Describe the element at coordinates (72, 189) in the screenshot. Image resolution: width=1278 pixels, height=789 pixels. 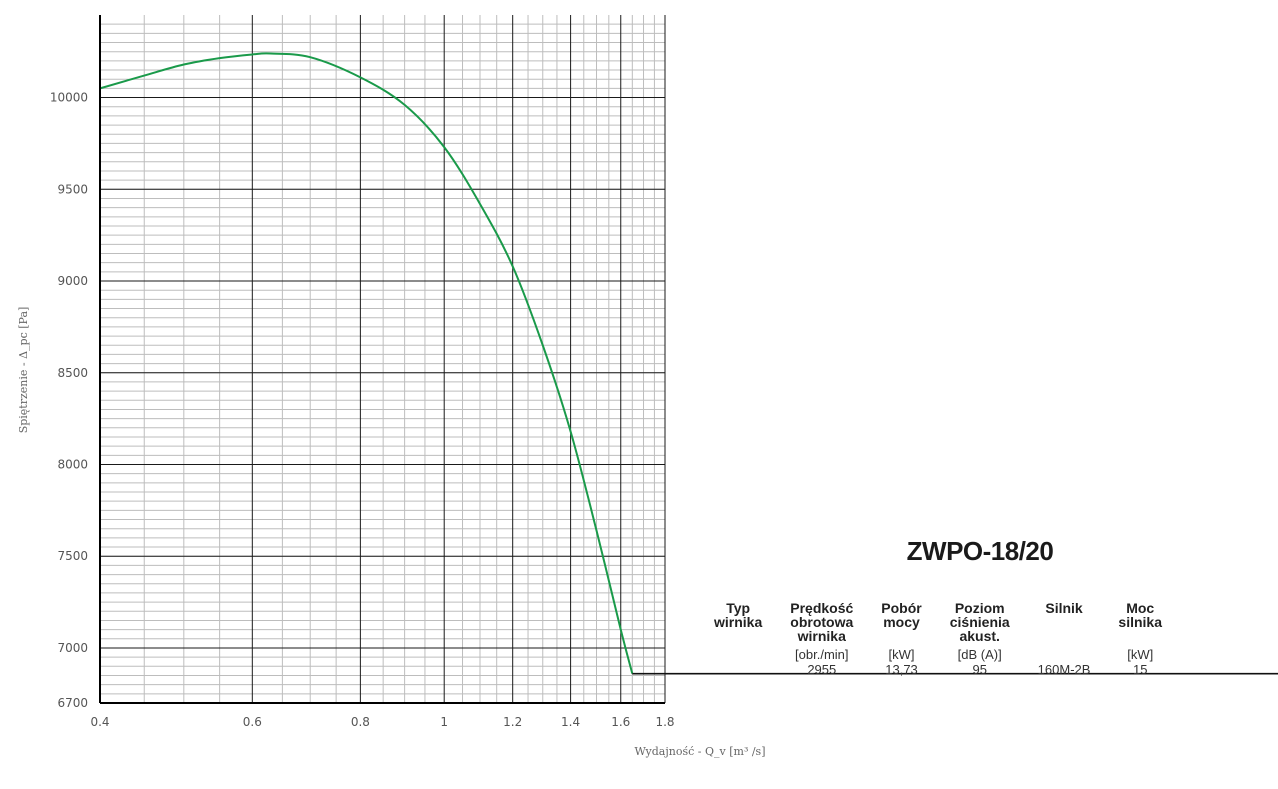
I see `y-tick-label: 9500` at that location.